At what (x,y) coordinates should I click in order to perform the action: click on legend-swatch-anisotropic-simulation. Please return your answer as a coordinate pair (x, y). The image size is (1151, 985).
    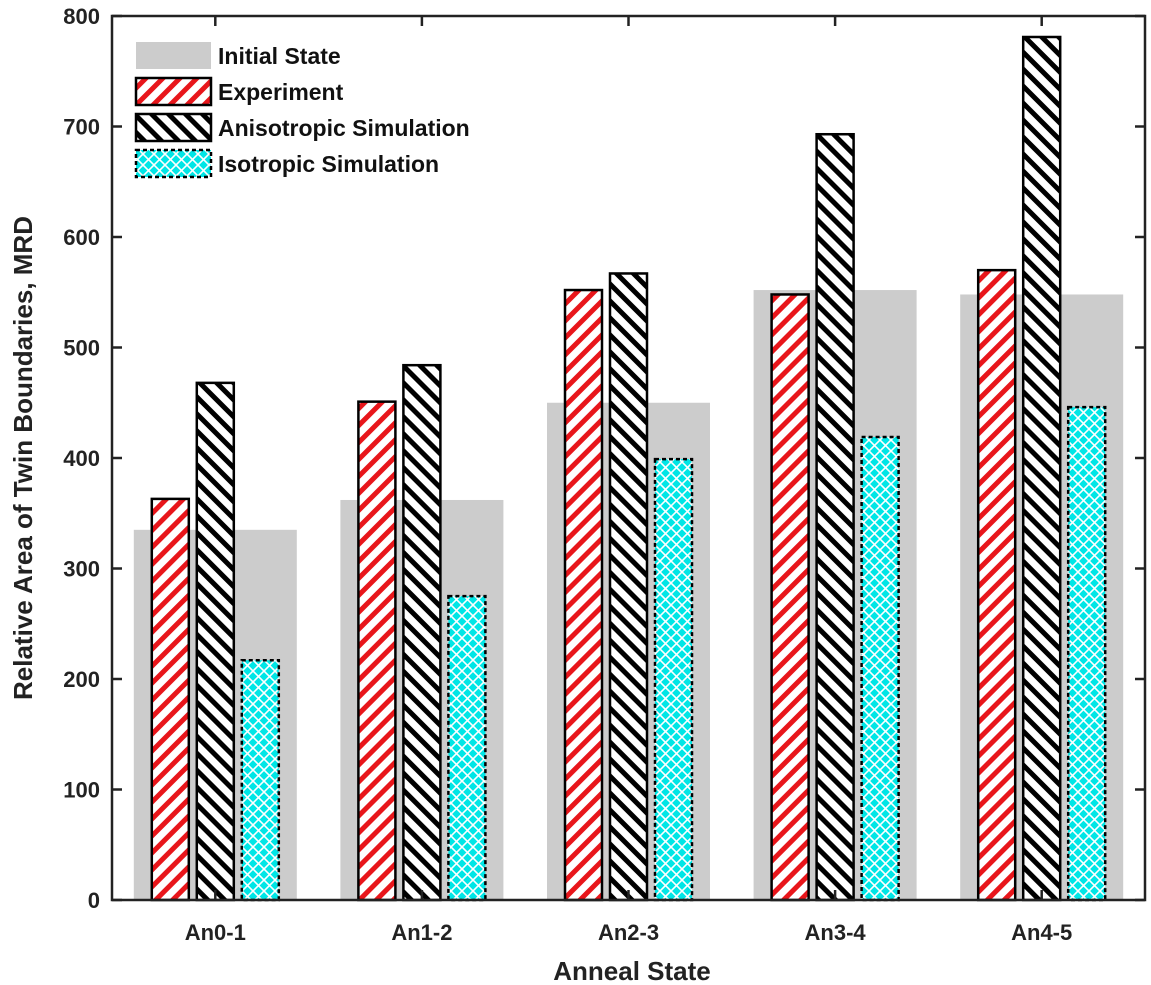
    Looking at the image, I should click on (173, 127).